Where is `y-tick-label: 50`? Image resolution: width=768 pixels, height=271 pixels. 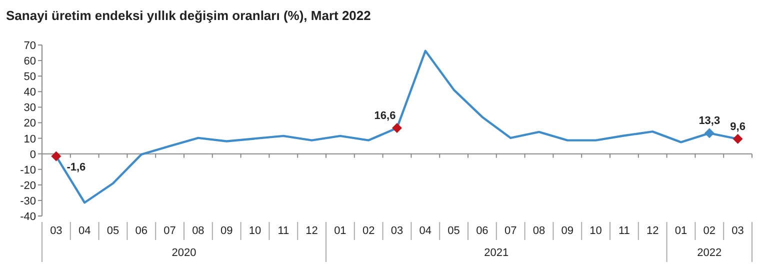
y-tick-label: 50 is located at coordinates (30, 77).